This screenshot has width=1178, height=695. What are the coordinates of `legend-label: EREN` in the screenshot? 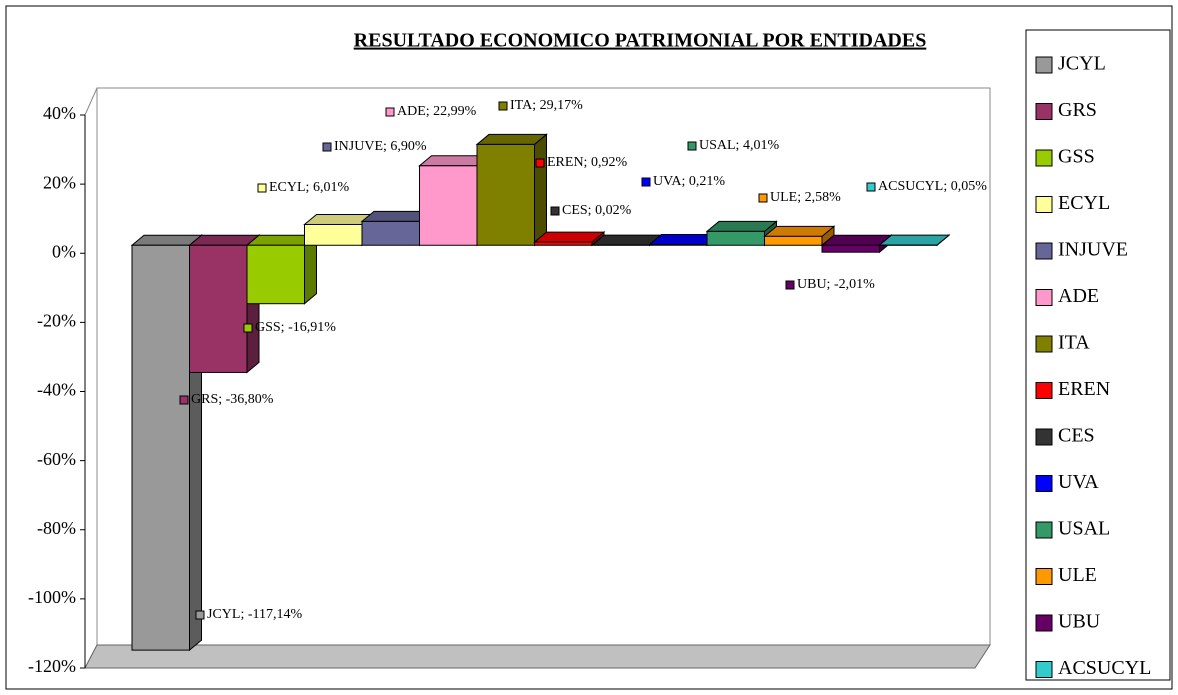 It's located at (1084, 389).